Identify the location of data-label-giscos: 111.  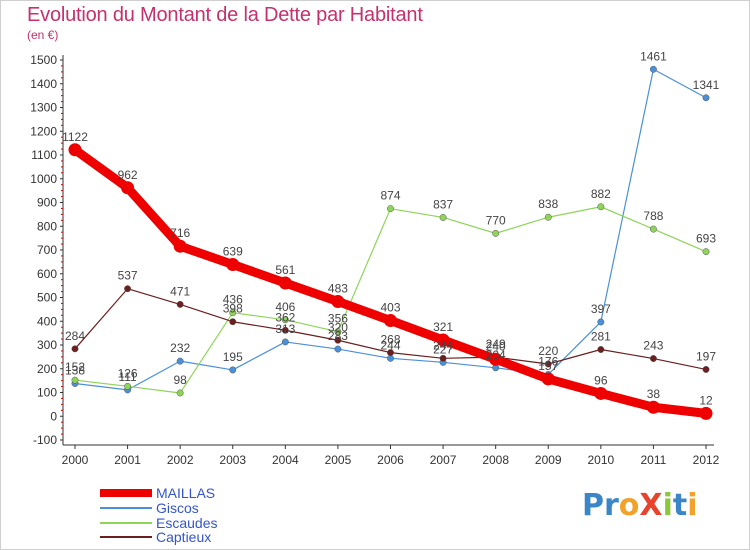
(127, 377).